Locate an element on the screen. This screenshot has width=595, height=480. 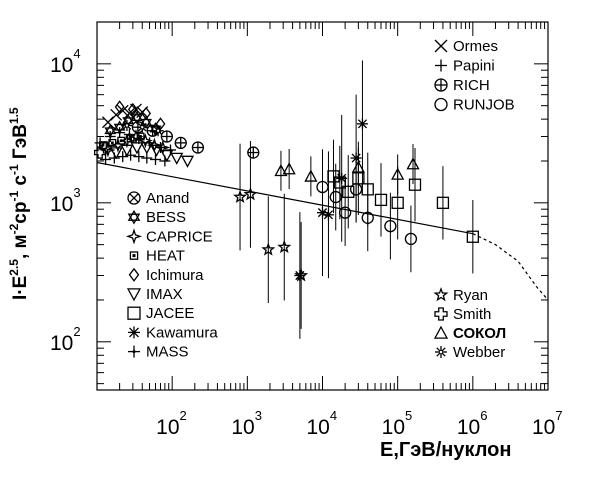
marker-diamond is located at coordinates (146, 113).